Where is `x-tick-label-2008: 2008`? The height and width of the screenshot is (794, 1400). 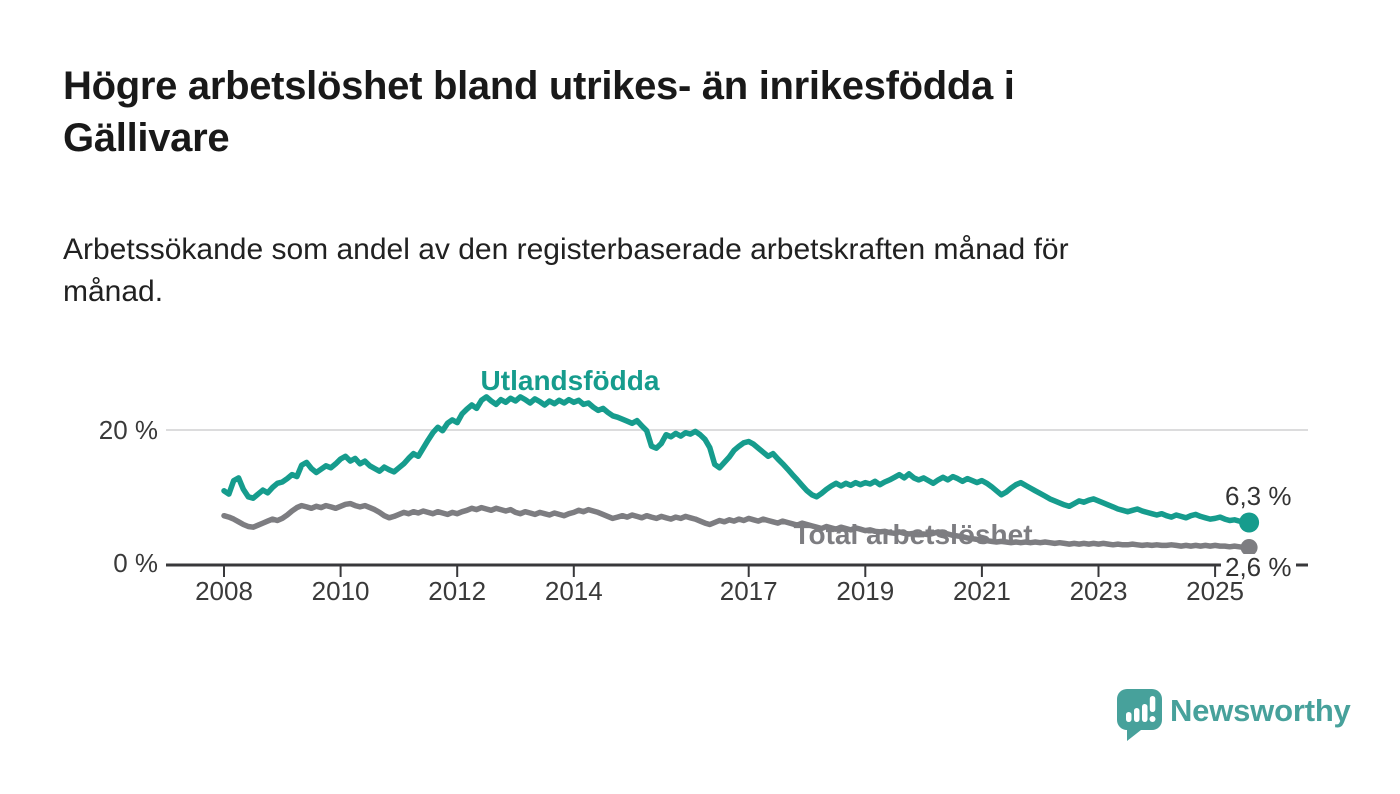 x-tick-label-2008: 2008 is located at coordinates (224, 591).